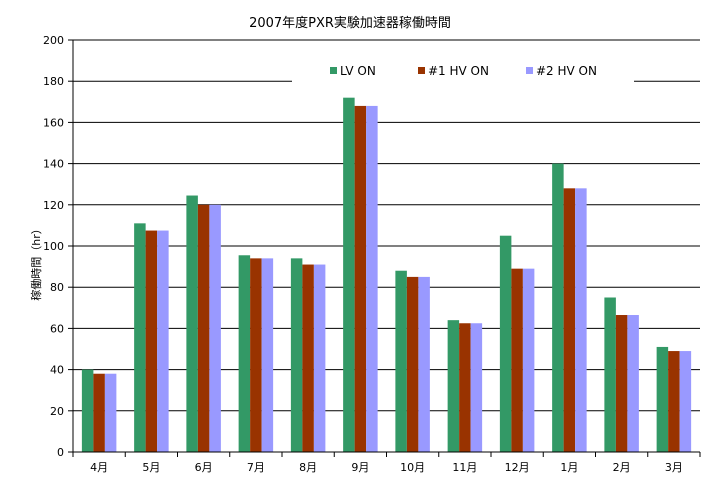  Describe the element at coordinates (57, 328) in the screenshot. I see `y-tick-label: 60` at that location.